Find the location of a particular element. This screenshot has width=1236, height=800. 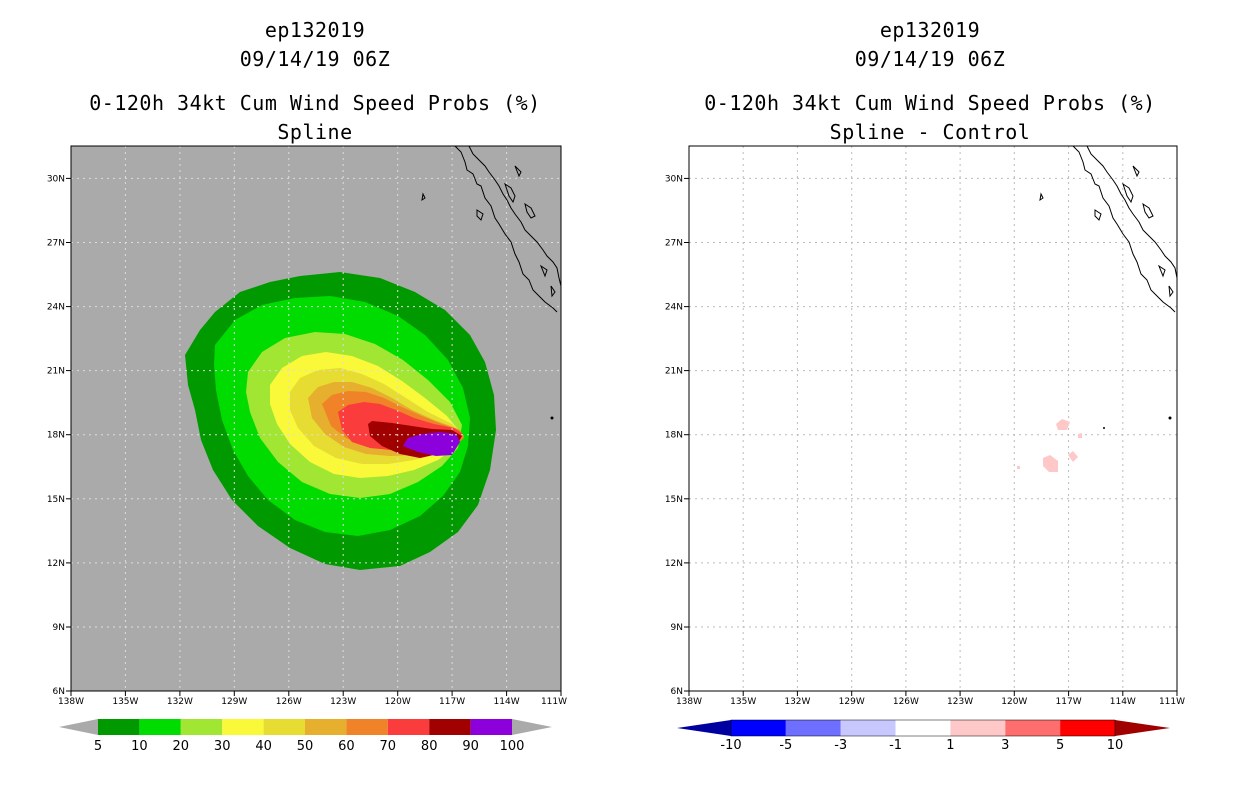

left-colorbar-label: 50 is located at coordinates (305, 746).